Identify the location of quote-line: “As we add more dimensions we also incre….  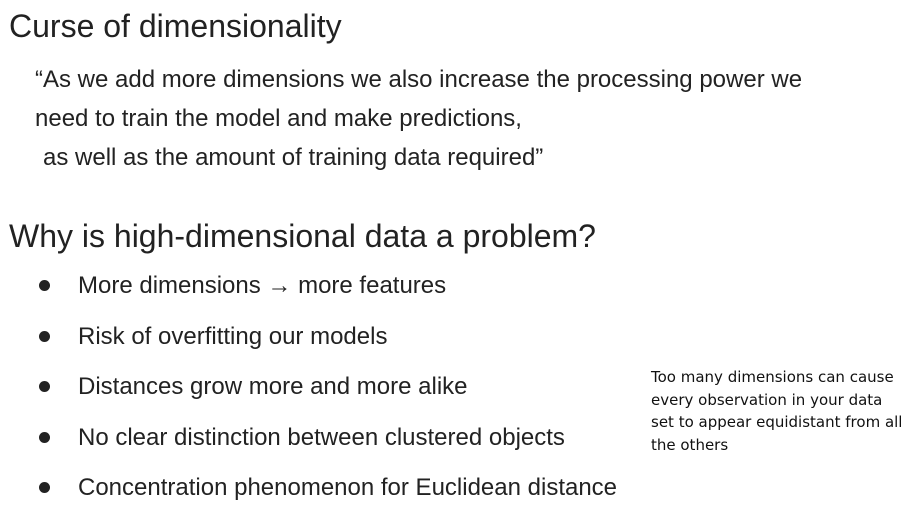
(419, 79).